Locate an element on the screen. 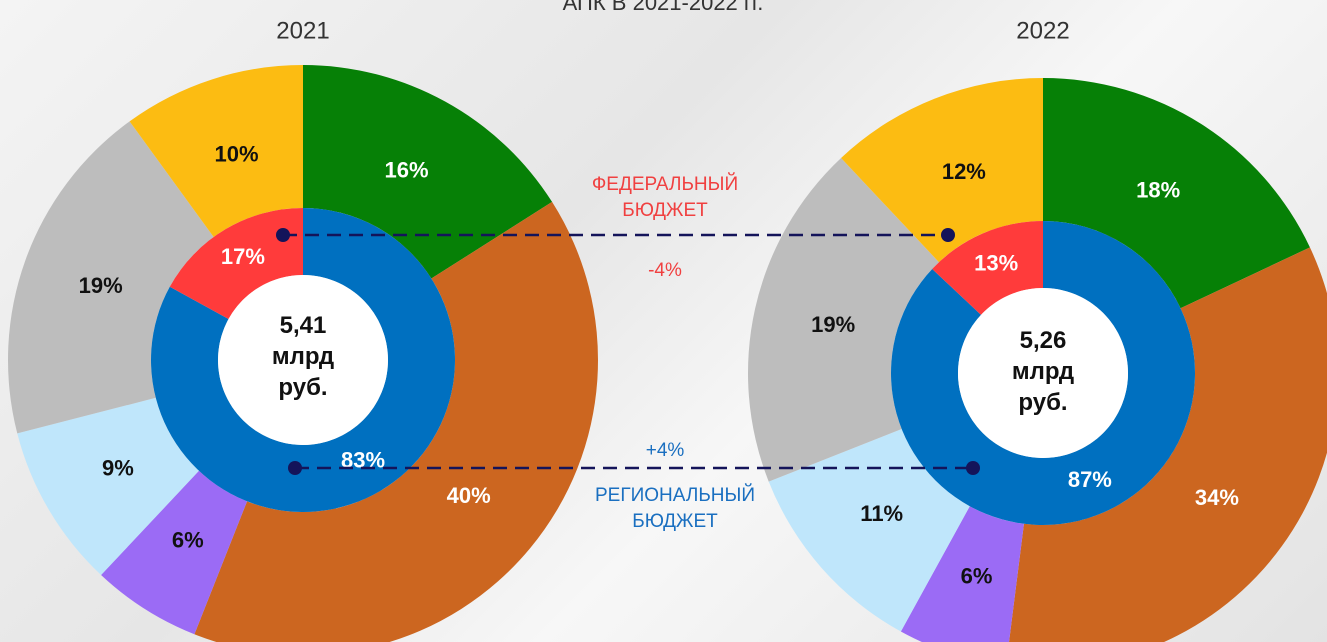 The width and height of the screenshot is (1327, 642). slice-label: 17% is located at coordinates (243, 256).